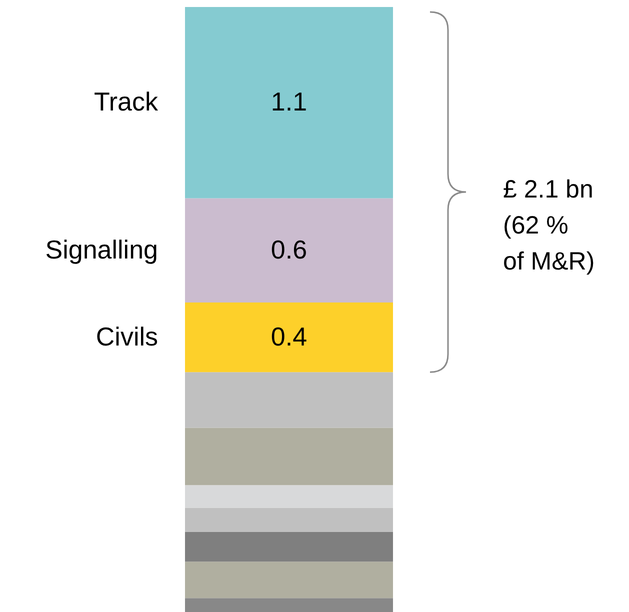 The width and height of the screenshot is (629, 612). I want to click on series-label: Civils, so click(127, 336).